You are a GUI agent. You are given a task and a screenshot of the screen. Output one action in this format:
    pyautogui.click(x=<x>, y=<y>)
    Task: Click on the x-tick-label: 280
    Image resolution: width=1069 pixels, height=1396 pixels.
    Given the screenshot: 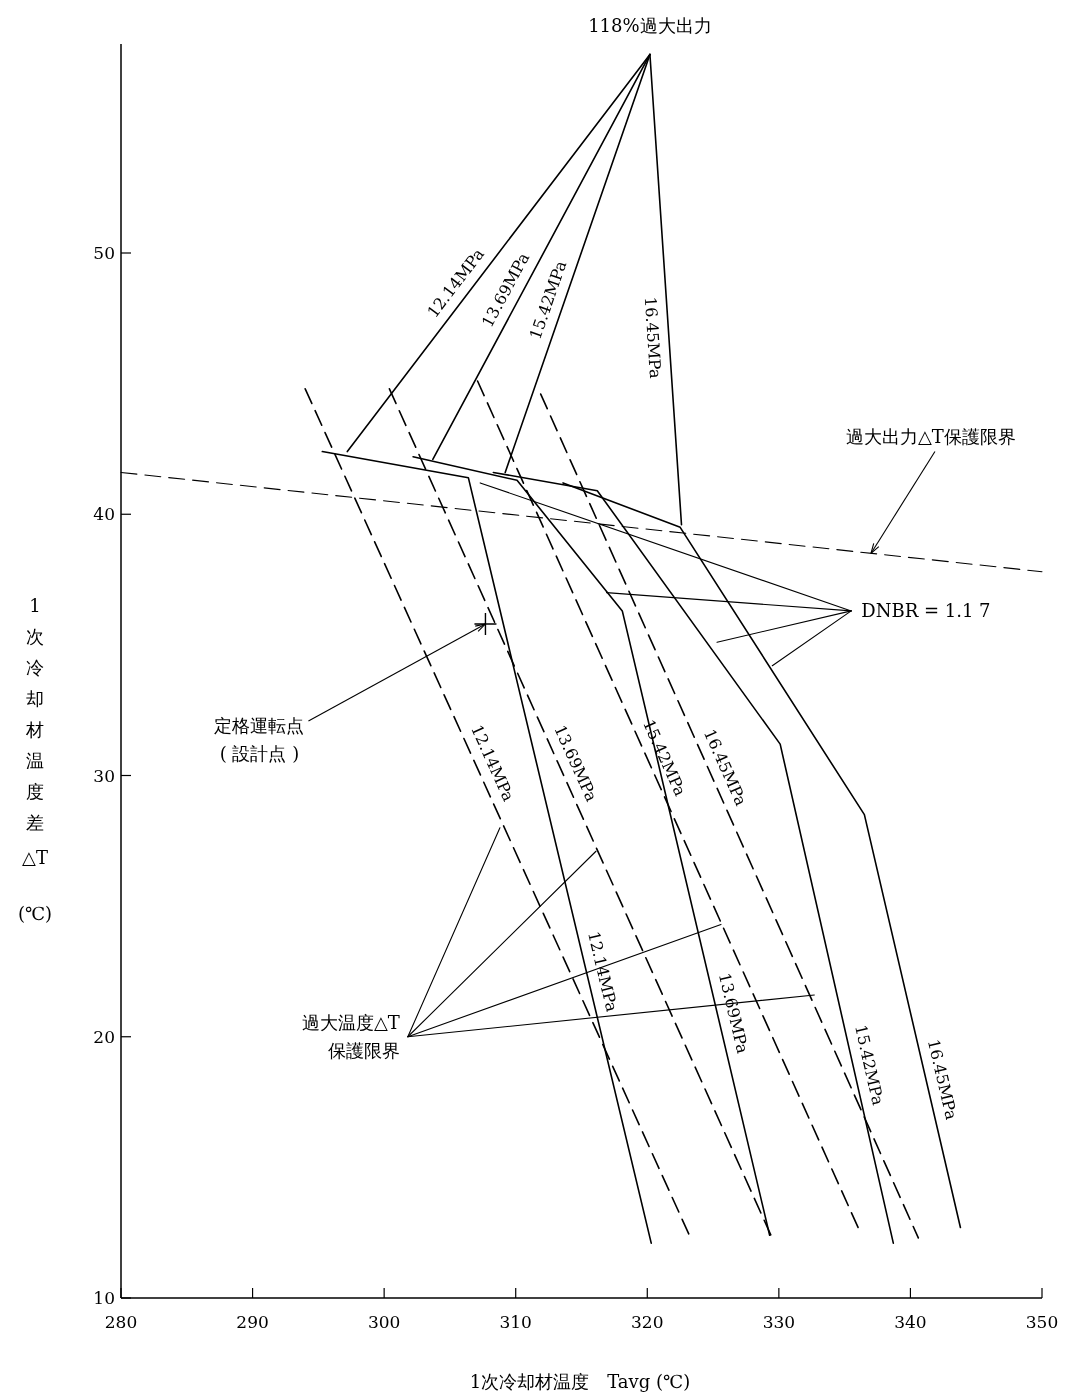 What is the action you would take?
    pyautogui.click(x=121, y=1322)
    